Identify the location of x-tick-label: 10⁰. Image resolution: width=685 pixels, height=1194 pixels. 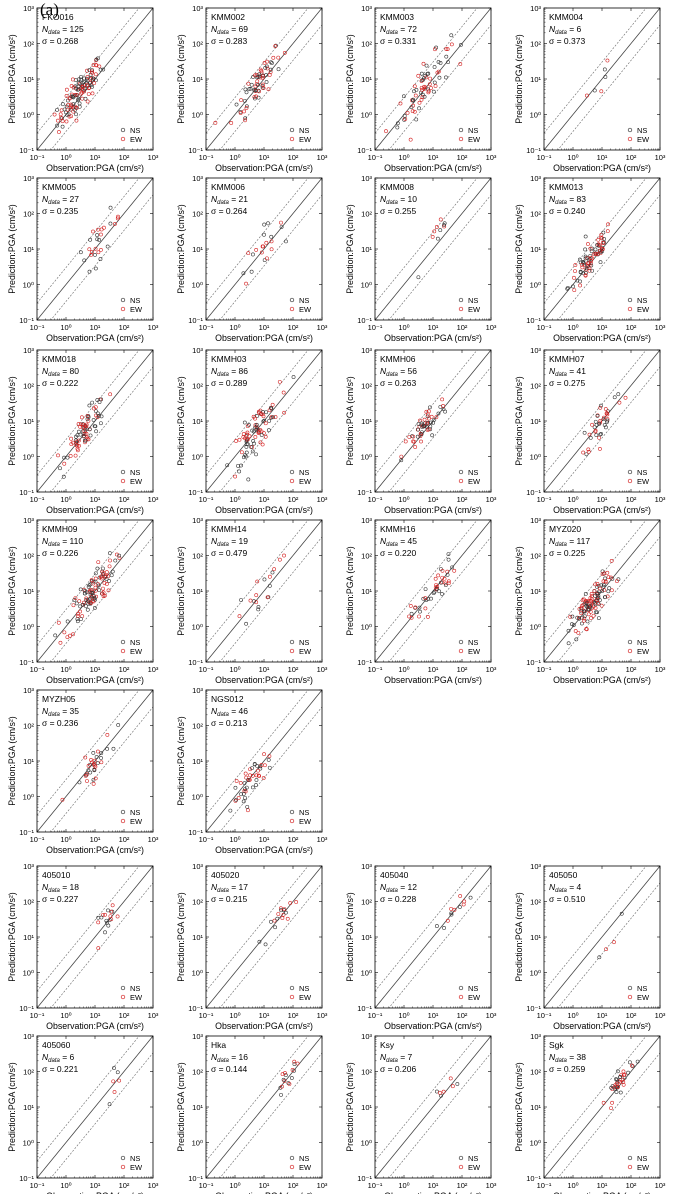
(234, 327).